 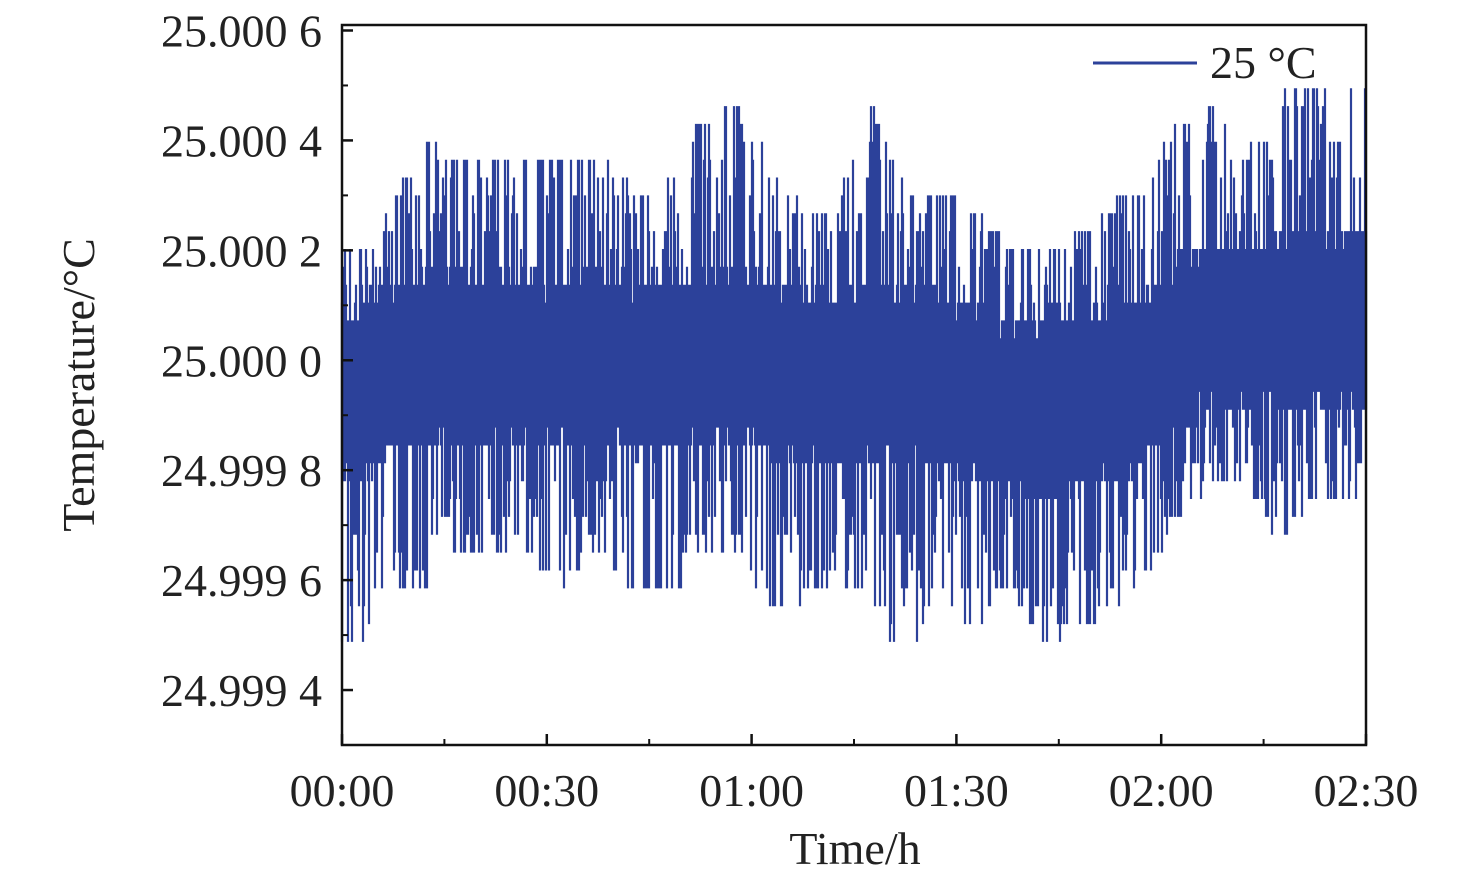 I want to click on y-tick-label: 24.999 6, so click(x=241, y=580).